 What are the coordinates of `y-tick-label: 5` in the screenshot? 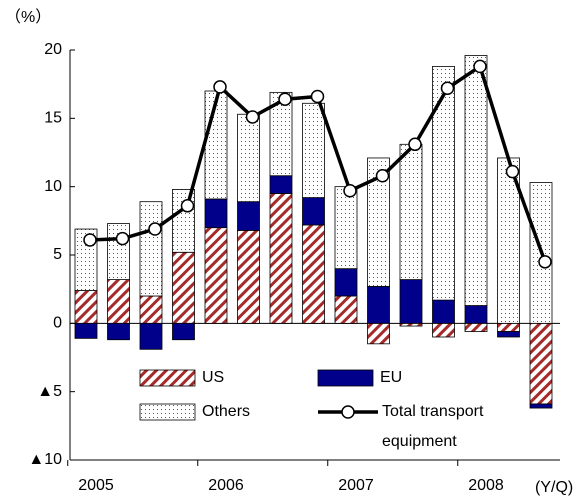 It's located at (57, 254).